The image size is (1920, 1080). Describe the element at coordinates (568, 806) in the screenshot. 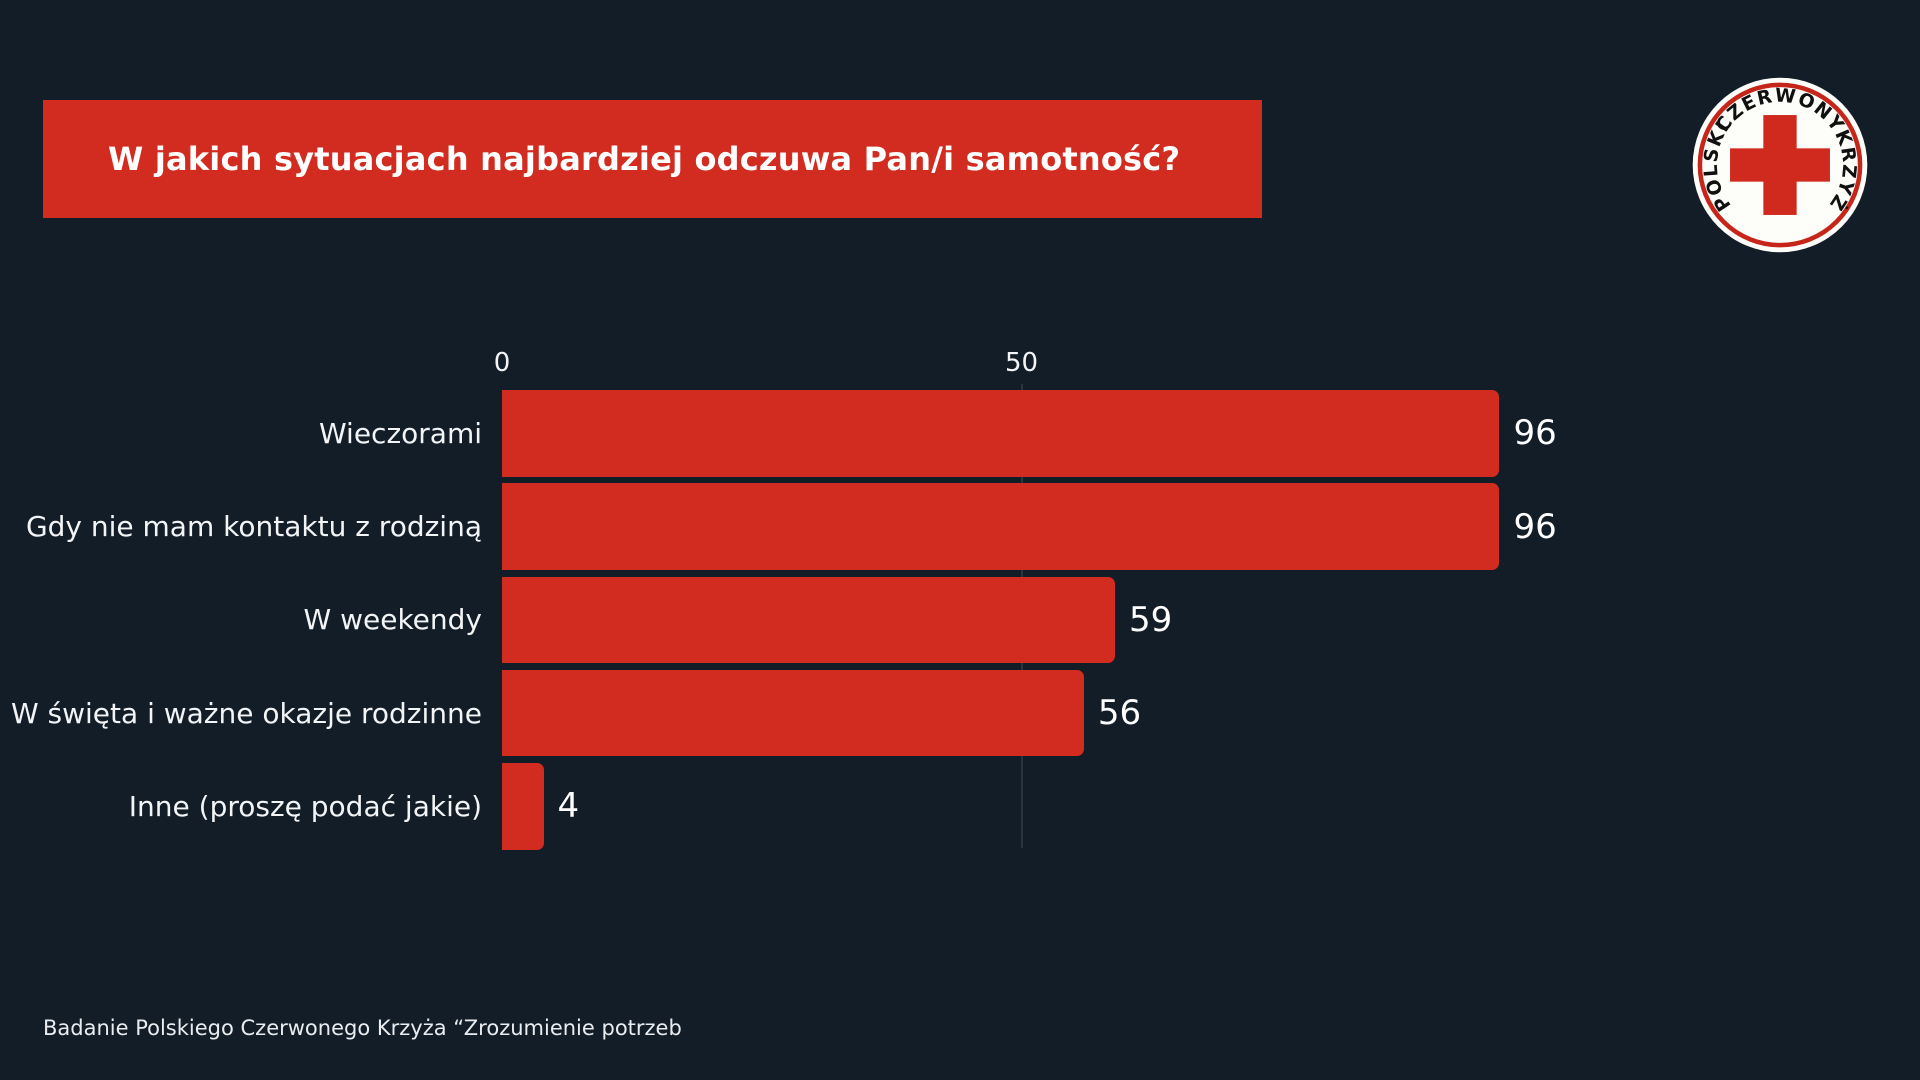

I see `value-label: 4` at that location.